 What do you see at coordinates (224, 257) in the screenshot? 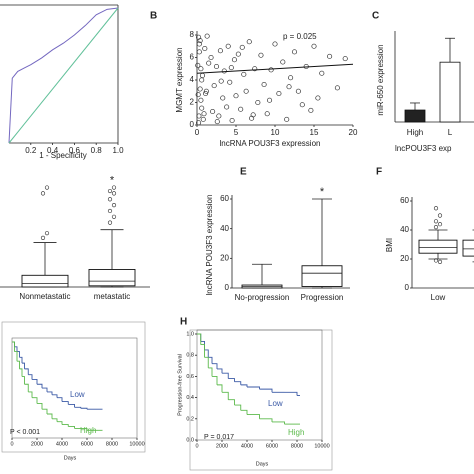
I see `y-tick-label: 20` at bounding box center [224, 257].